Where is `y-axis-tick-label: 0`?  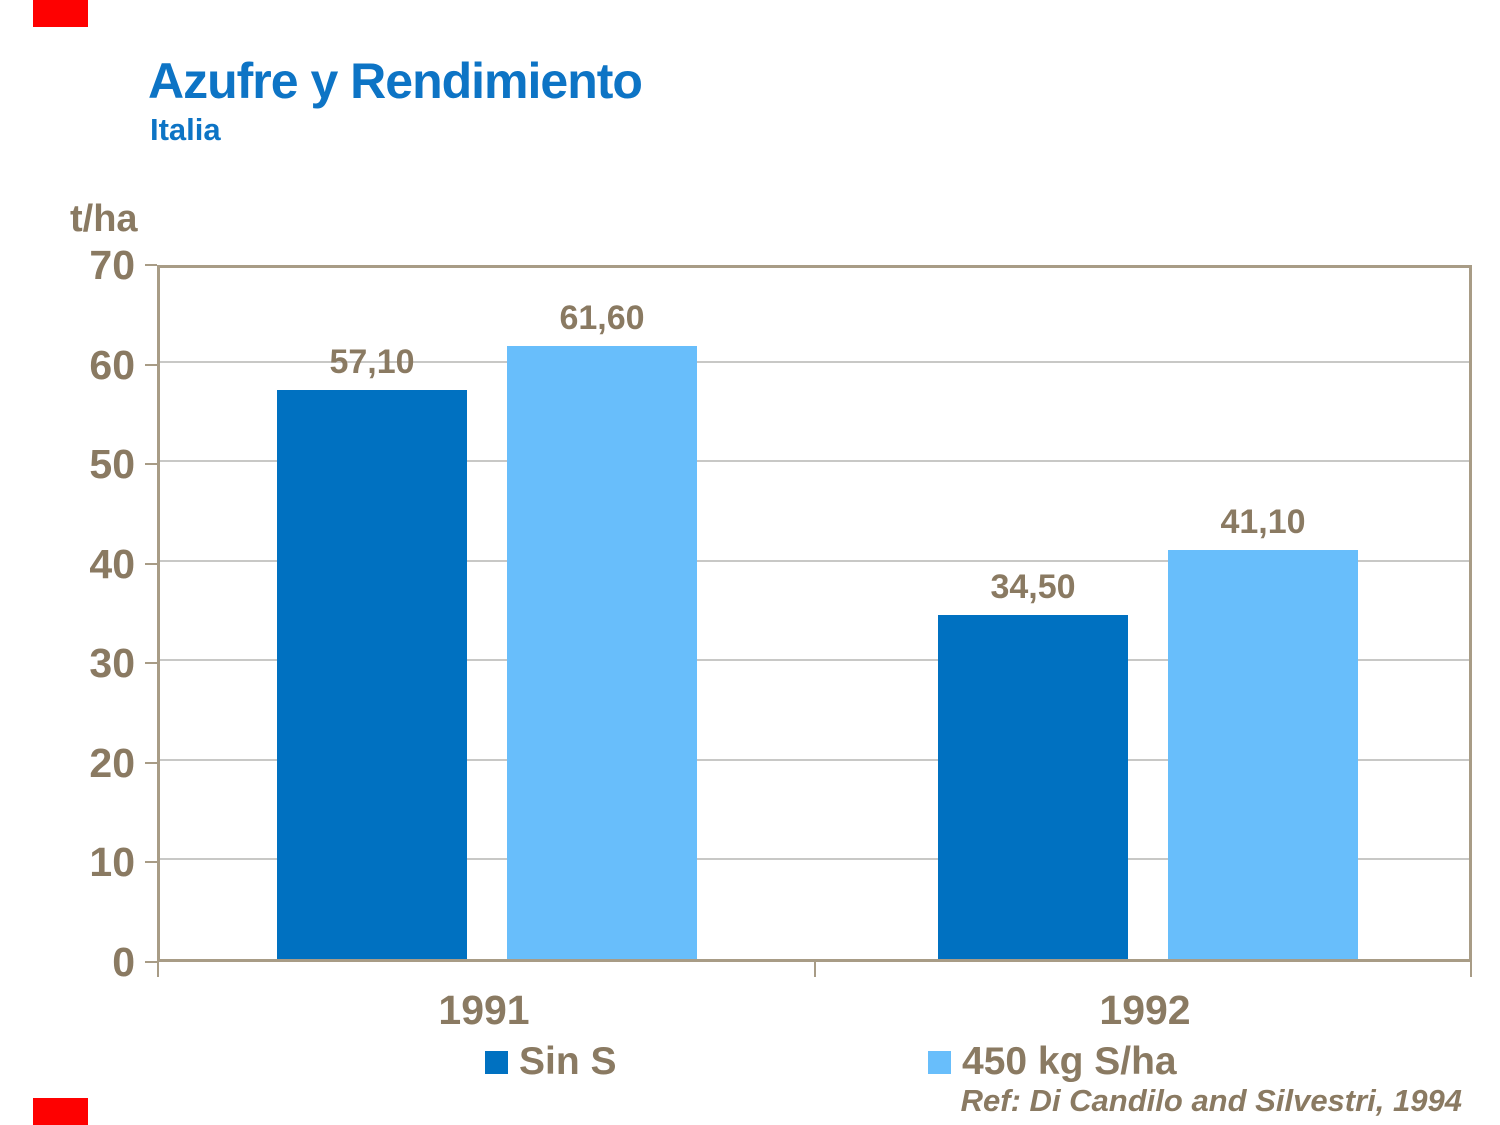
y-axis-tick-label: 0 is located at coordinates (123, 962).